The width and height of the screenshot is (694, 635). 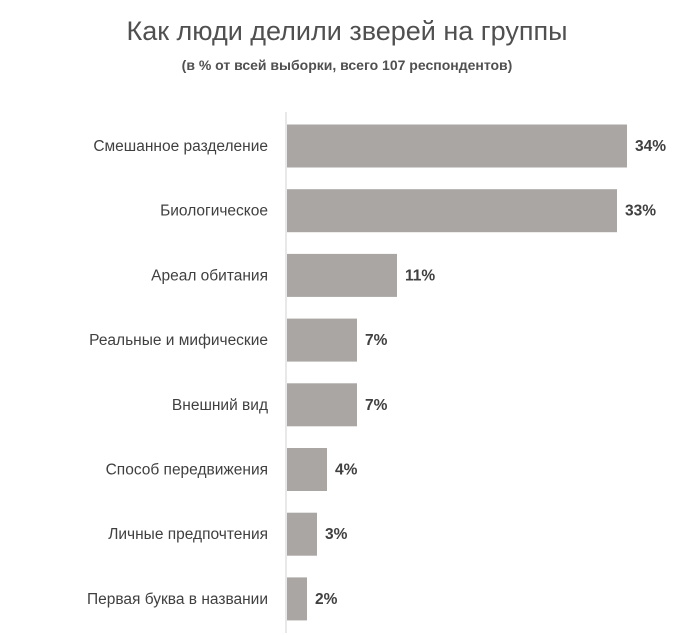 What do you see at coordinates (336, 534) in the screenshot?
I see `value-label: 3%` at bounding box center [336, 534].